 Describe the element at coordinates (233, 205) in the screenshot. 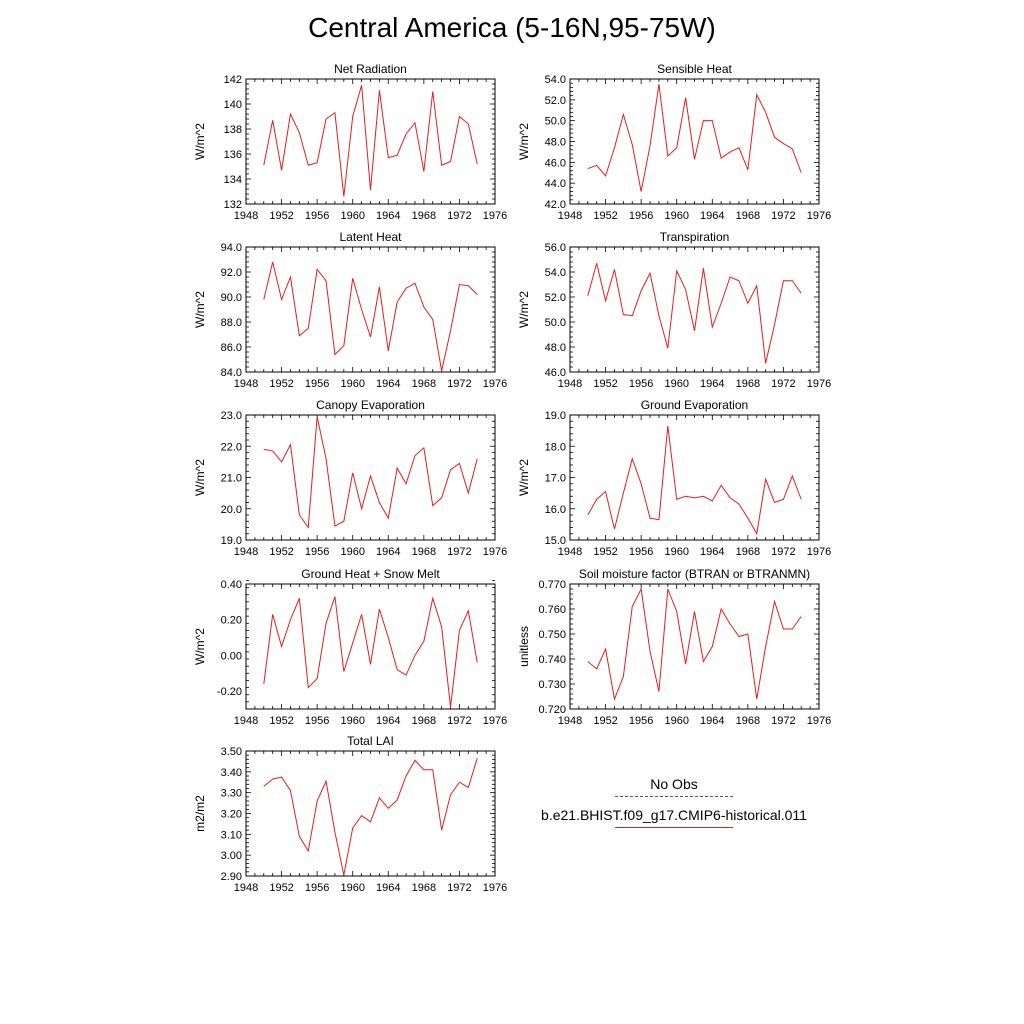

I see `y-tick-label: 132` at that location.